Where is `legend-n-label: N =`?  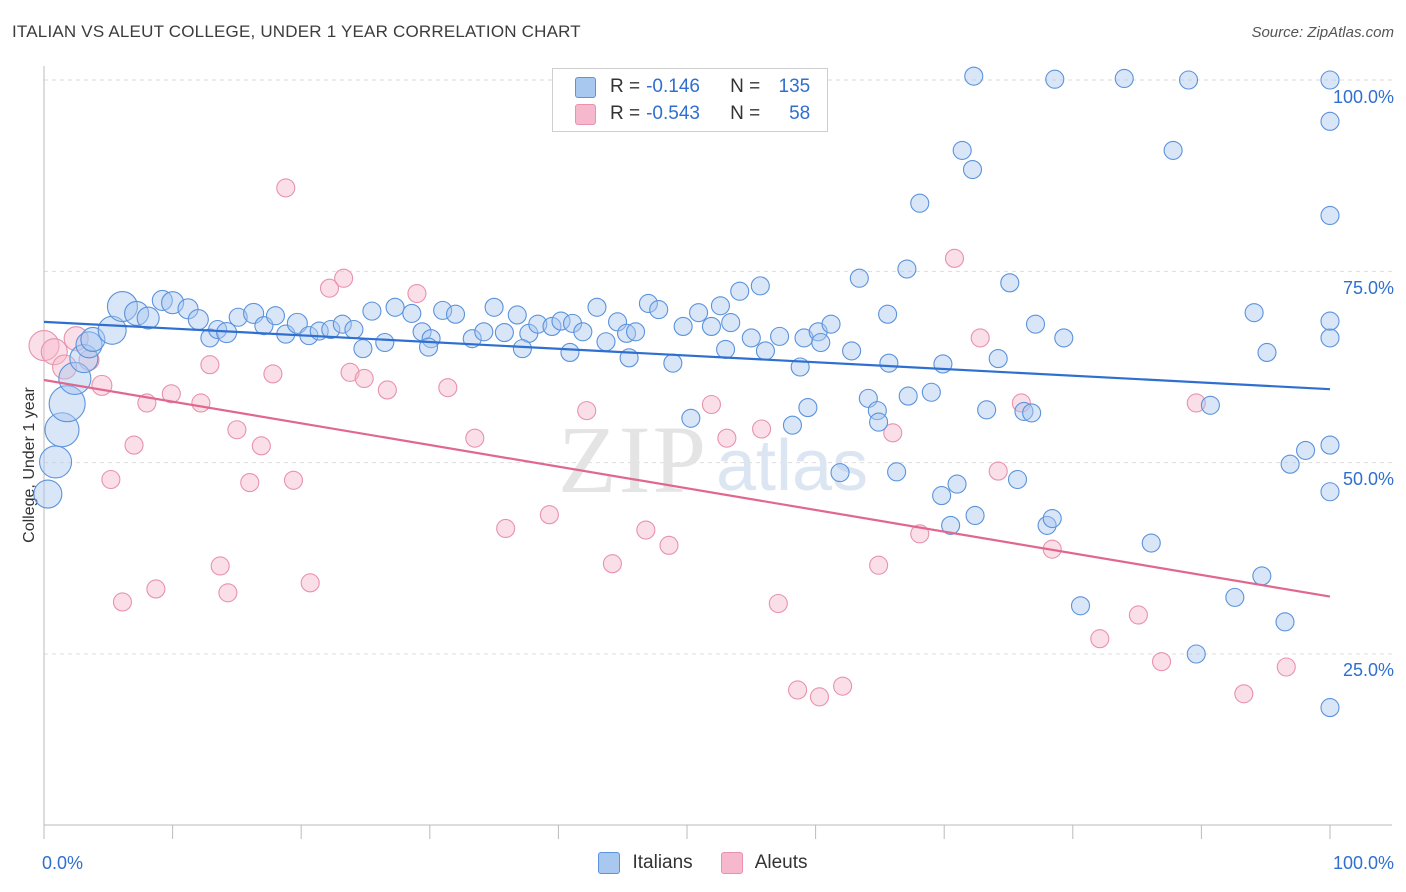
legend-n-label: N = is located at coordinates (745, 113).